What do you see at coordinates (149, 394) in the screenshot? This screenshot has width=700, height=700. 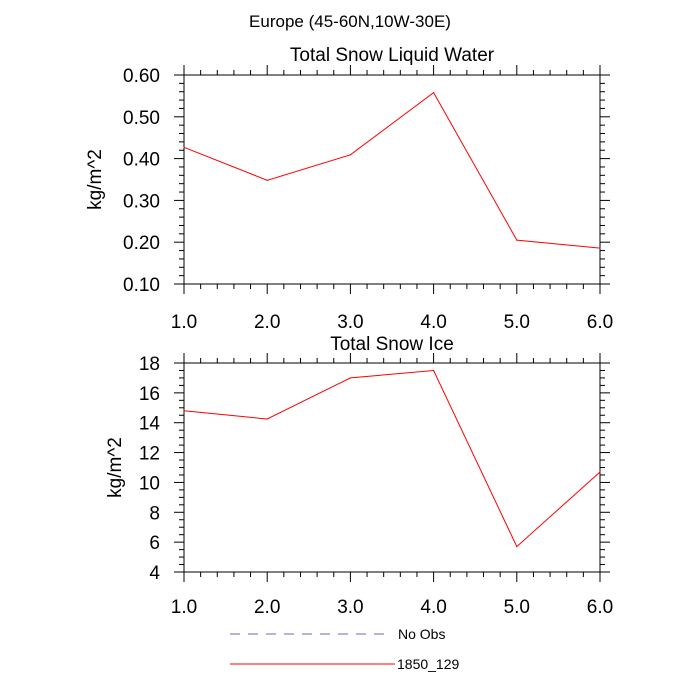 I see `y-tick-label: 16` at bounding box center [149, 394].